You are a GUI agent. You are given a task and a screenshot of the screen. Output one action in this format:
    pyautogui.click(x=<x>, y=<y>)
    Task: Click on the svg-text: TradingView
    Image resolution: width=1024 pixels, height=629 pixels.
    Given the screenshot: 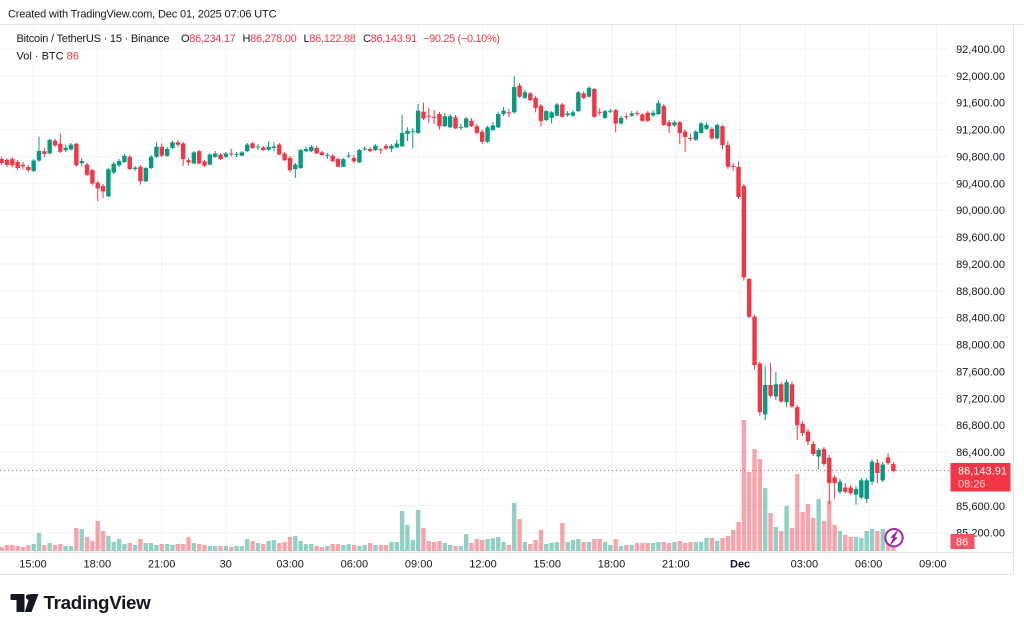 What is the action you would take?
    pyautogui.click(x=98, y=602)
    